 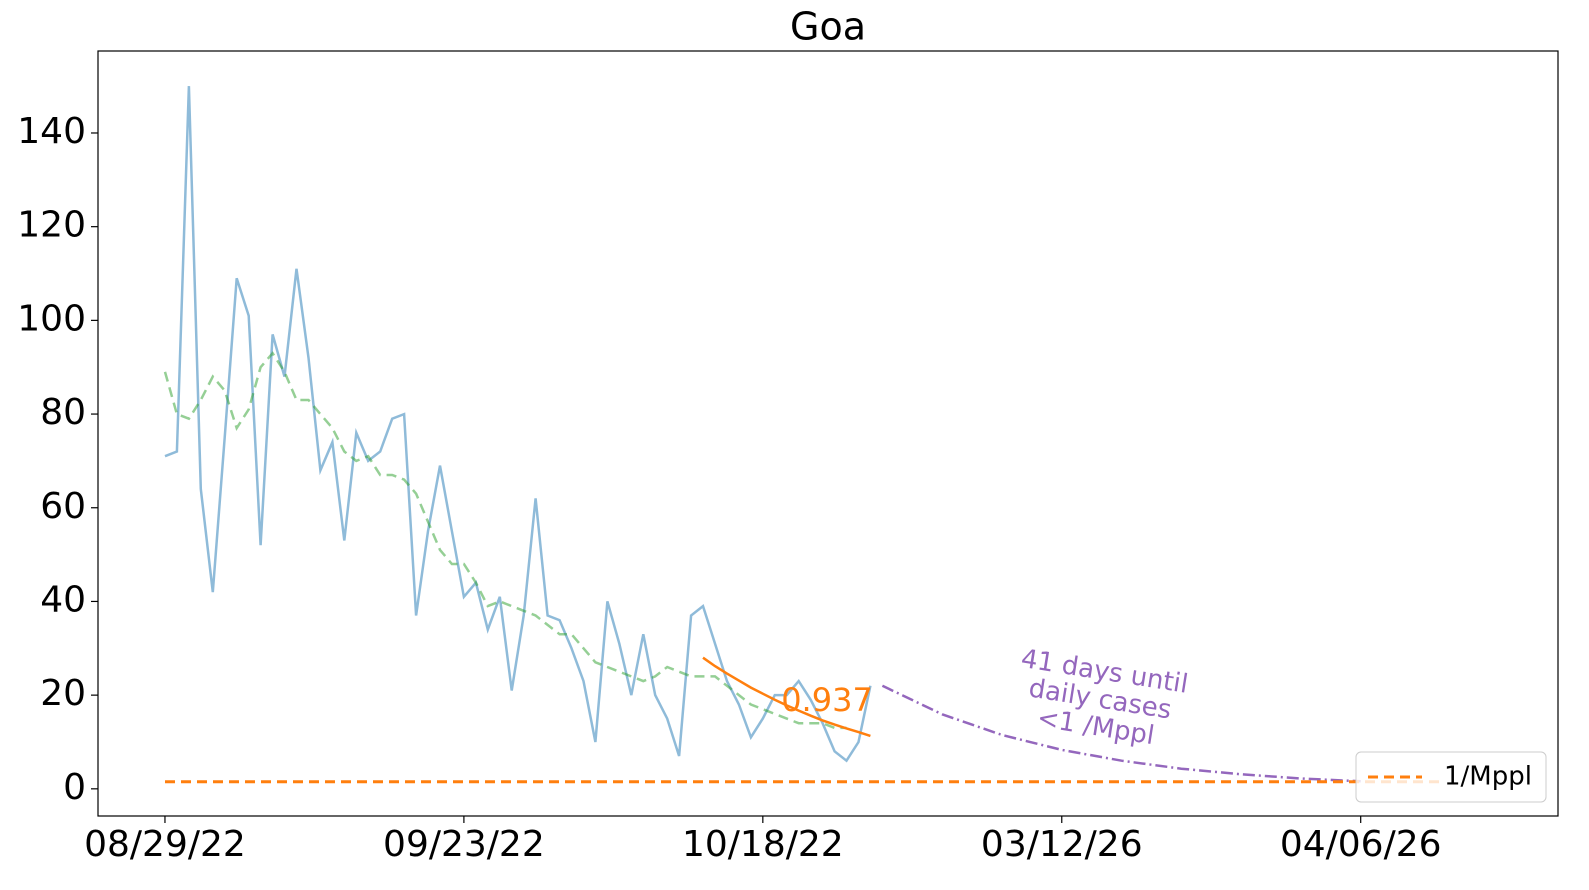 I want to click on y-tick-label: 100, so click(x=51, y=318).